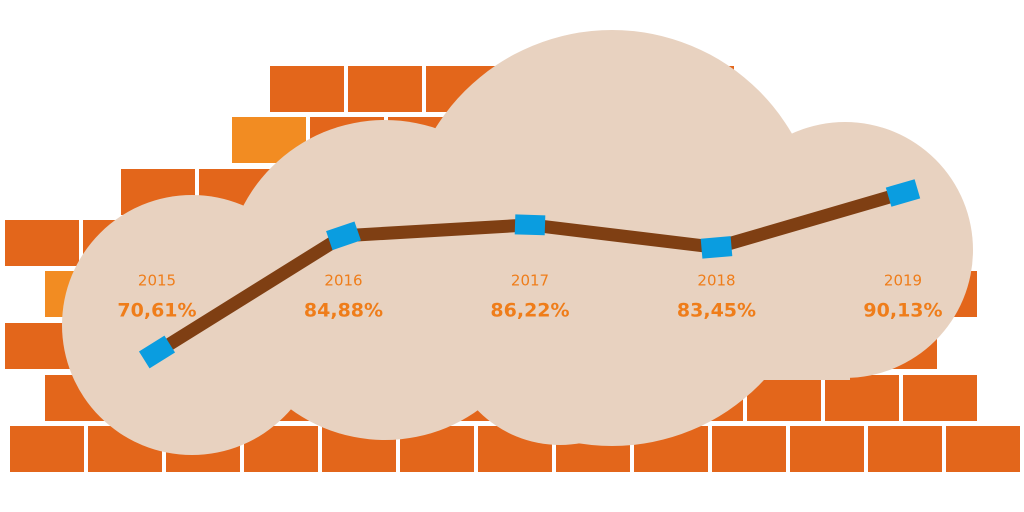  What do you see at coordinates (343, 311) in the screenshot?
I see `value-label: 84,88%` at bounding box center [343, 311].